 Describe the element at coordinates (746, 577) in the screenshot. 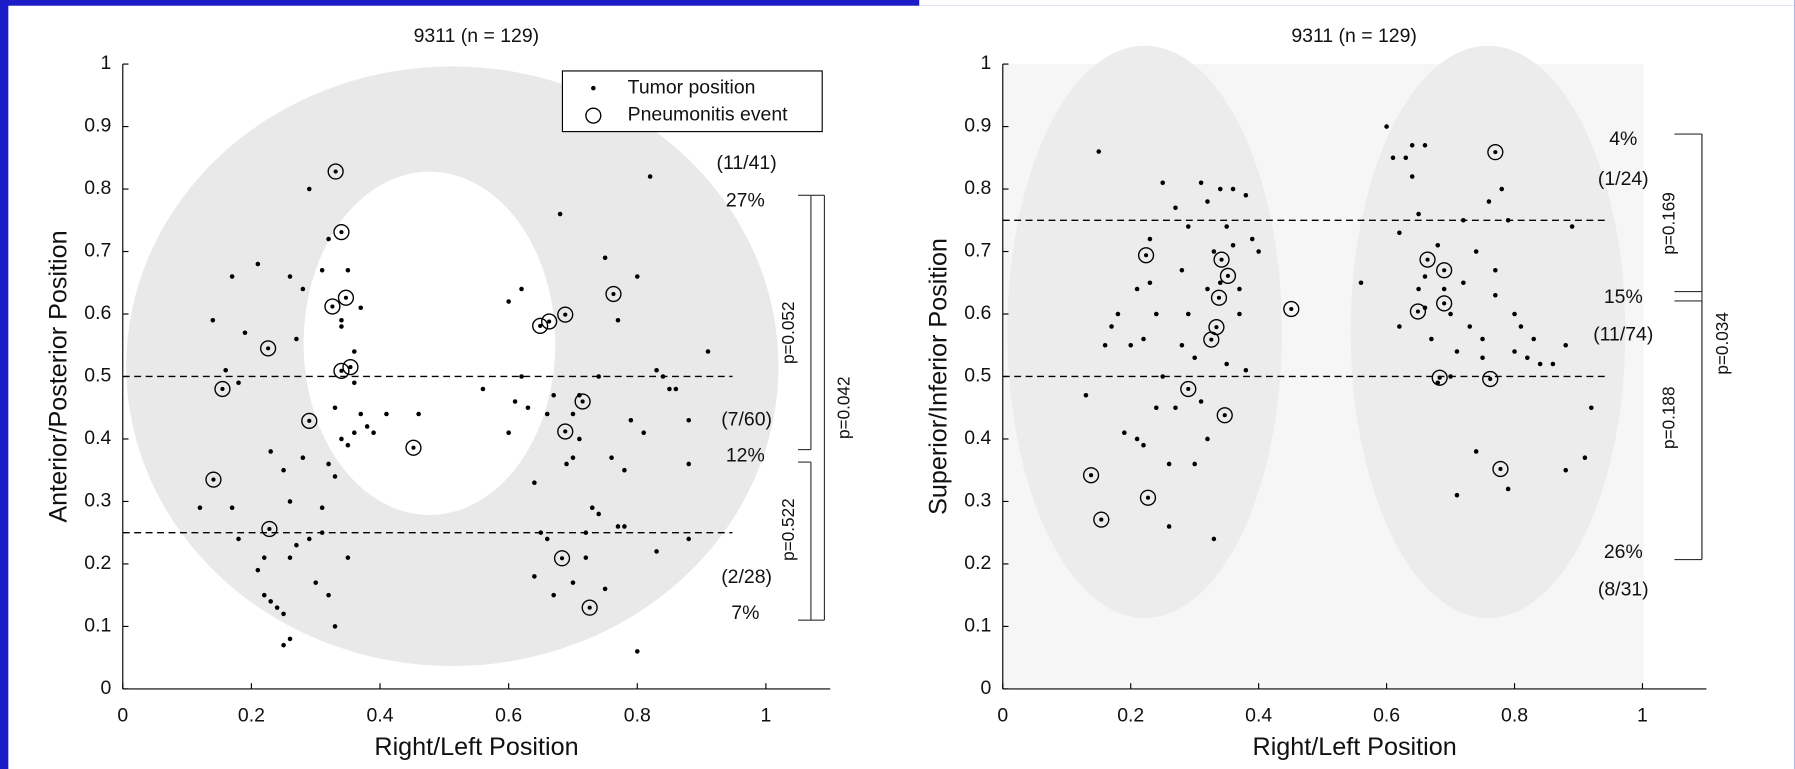

I see `annotation: (2/28)` at that location.